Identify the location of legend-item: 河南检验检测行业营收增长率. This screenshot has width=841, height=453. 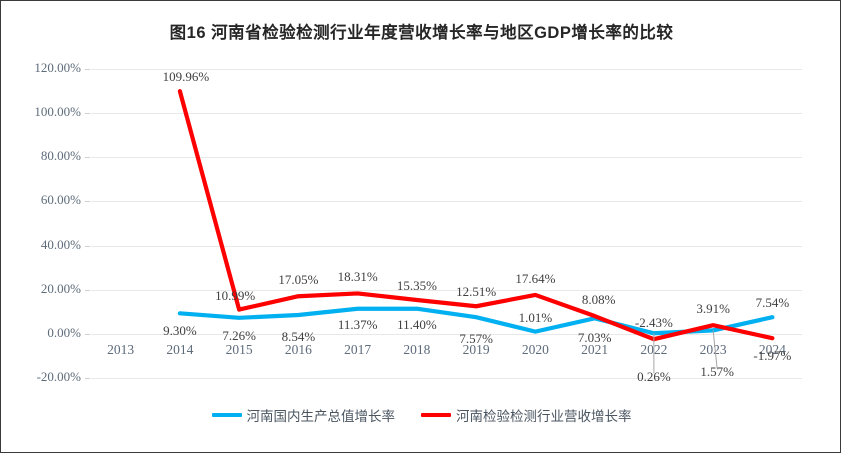
(526, 415).